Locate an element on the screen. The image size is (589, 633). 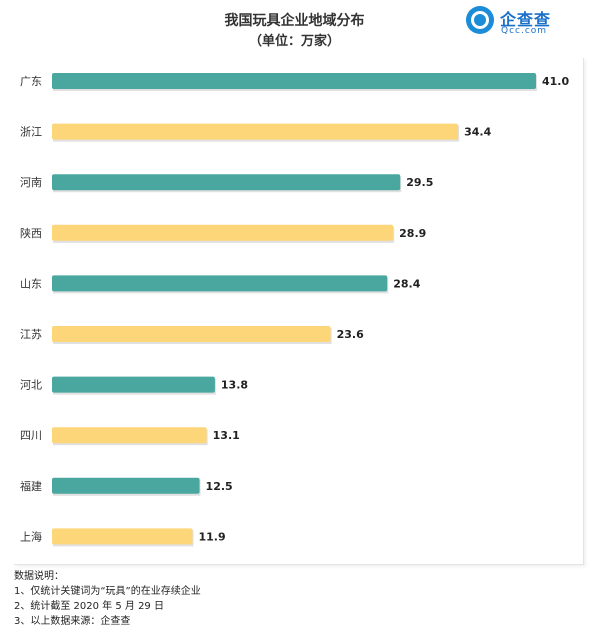
logo-name: 企查查 is located at coordinates (526, 19).